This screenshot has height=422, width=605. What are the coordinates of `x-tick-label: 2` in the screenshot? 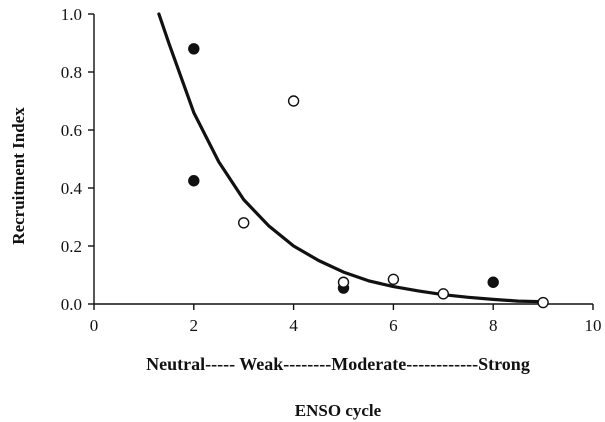 It's located at (194, 325).